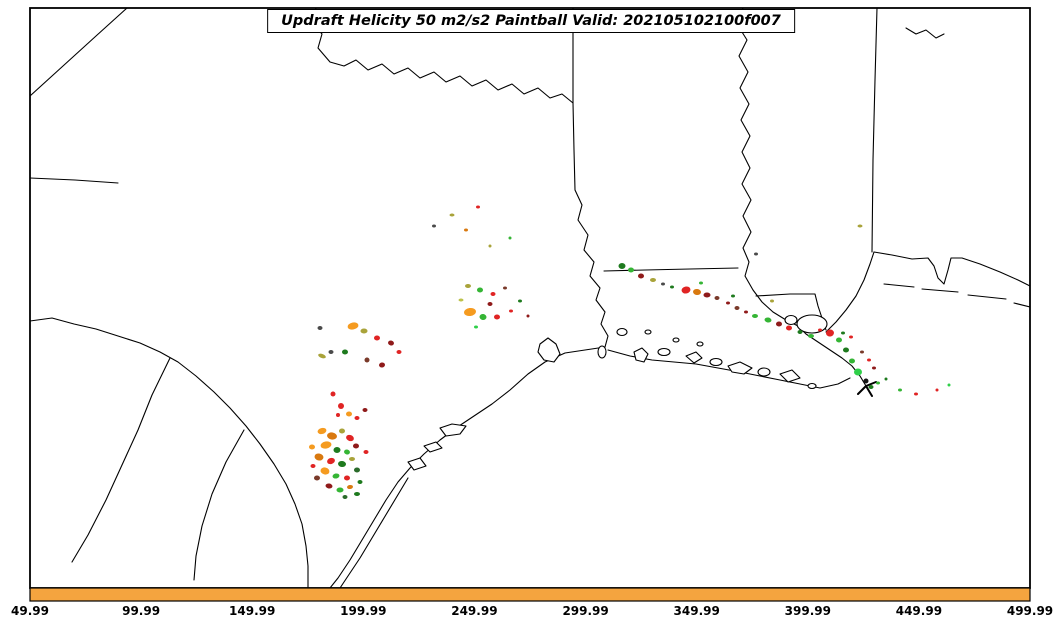 The height and width of the screenshot is (633, 1062). I want to click on san-antonio-bay, so click(433, 447).